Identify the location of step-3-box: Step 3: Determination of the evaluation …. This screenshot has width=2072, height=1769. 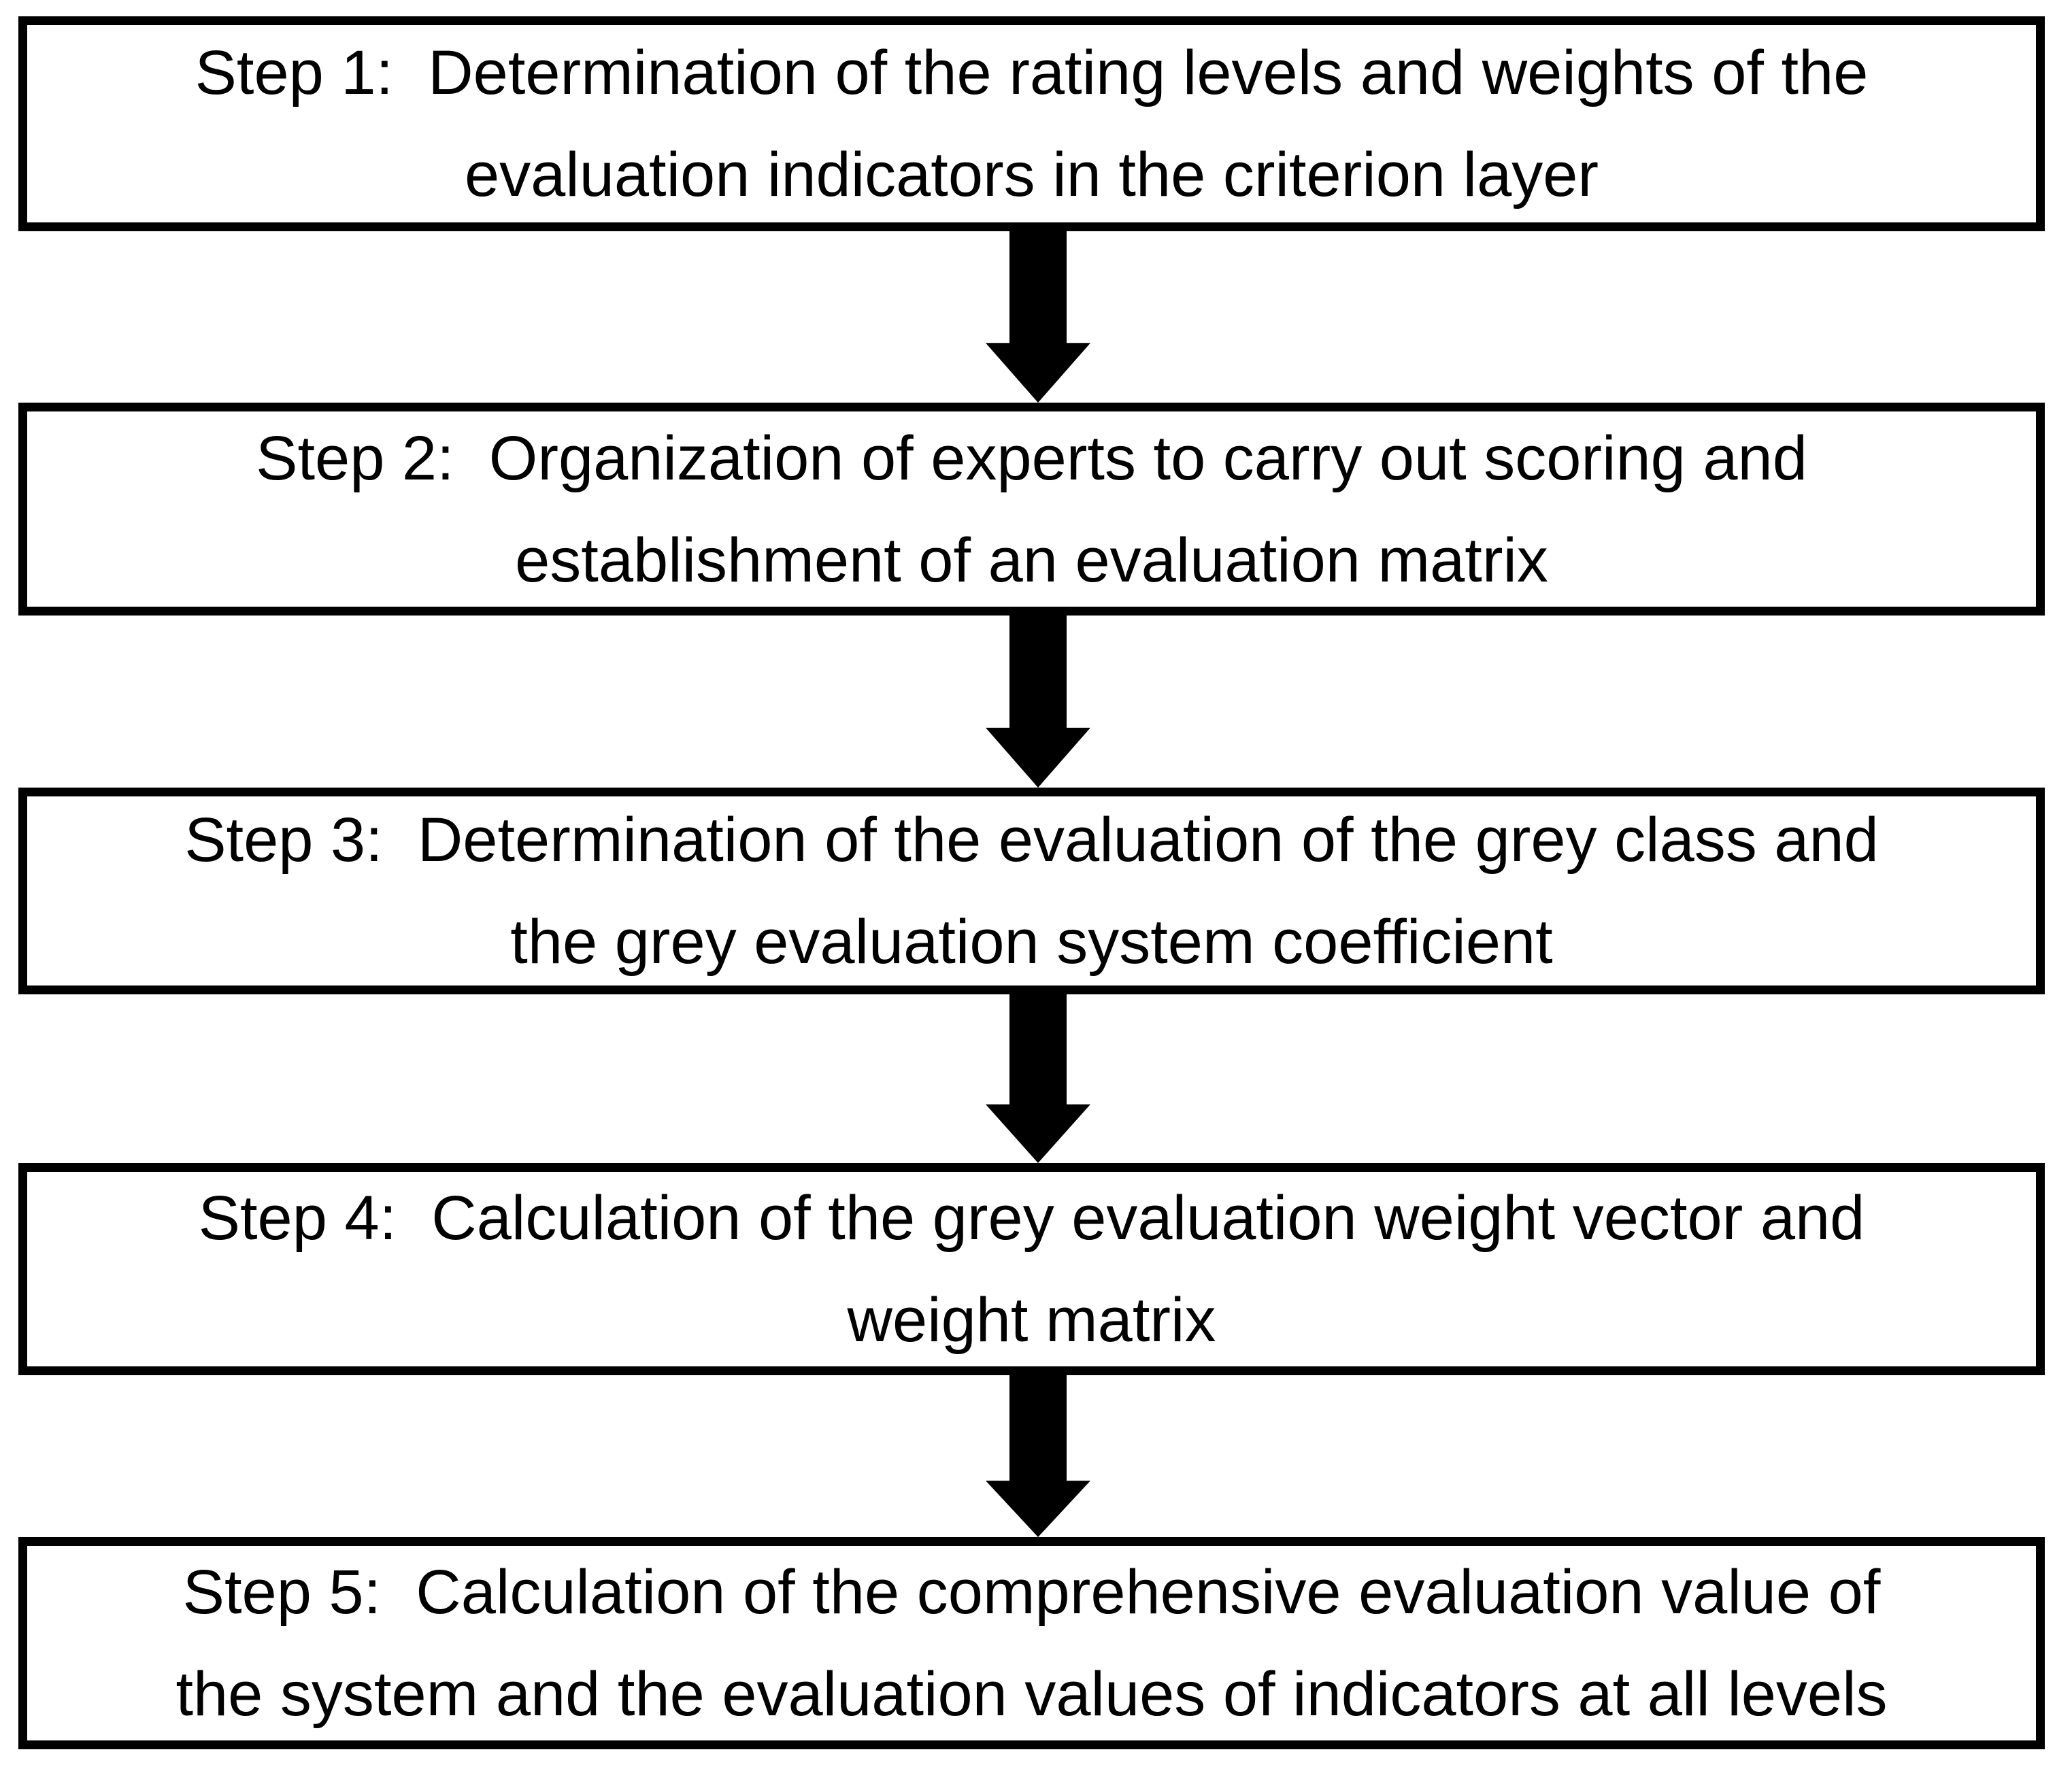
(1031, 891).